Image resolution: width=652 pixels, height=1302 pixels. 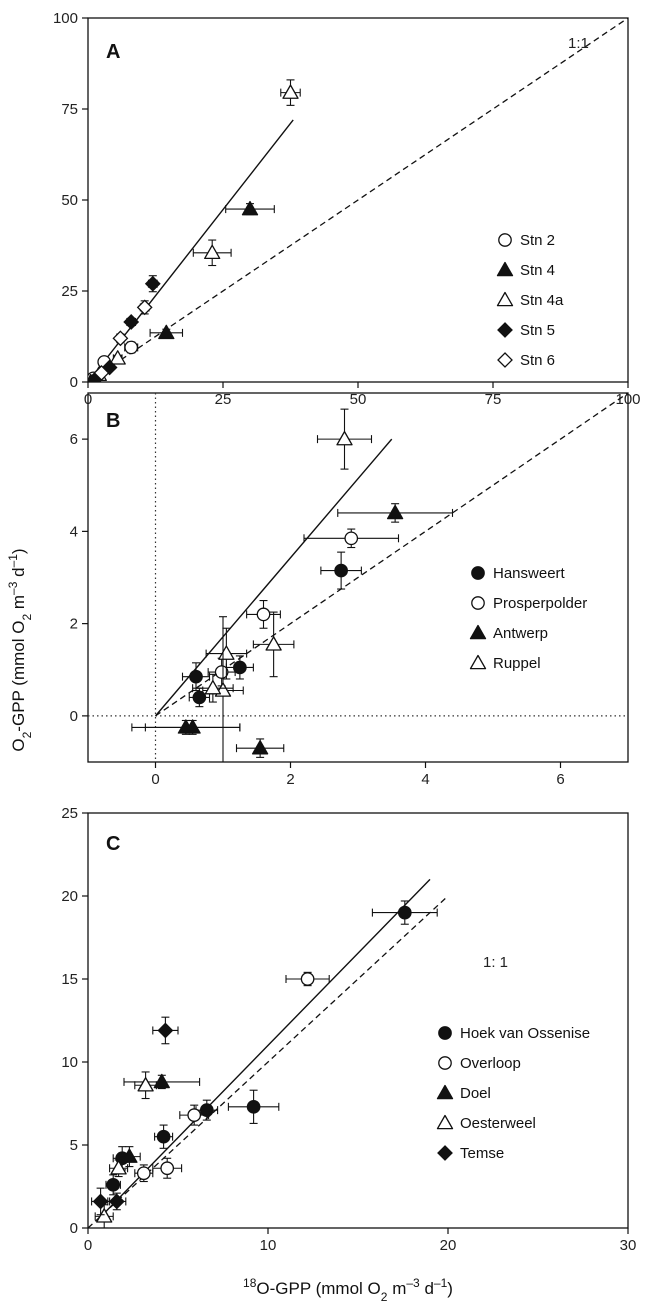 I want to click on x-tick-label: 6, so click(x=560, y=779).